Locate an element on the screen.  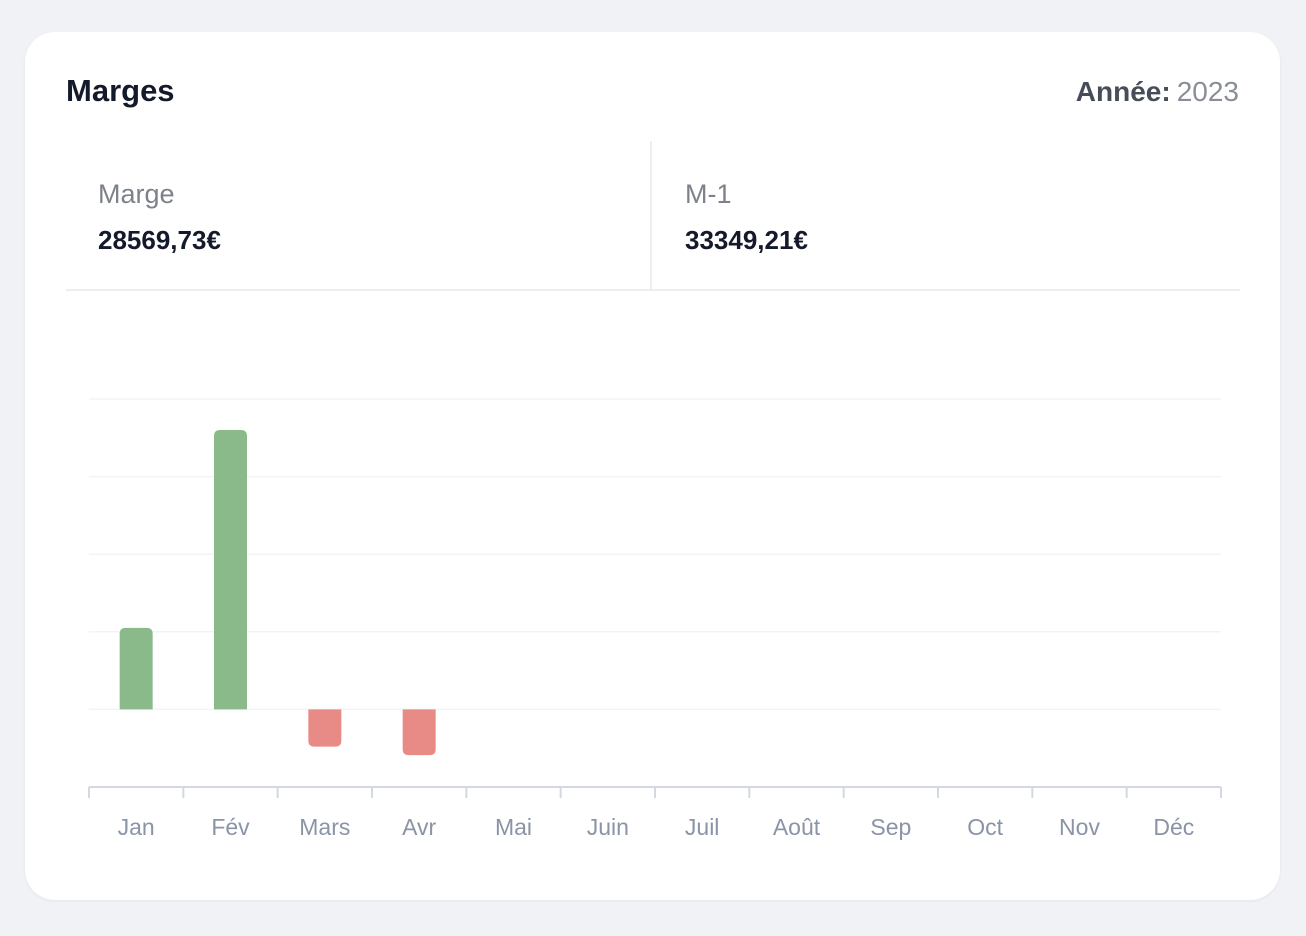
stat-label: Marge is located at coordinates (136, 194).